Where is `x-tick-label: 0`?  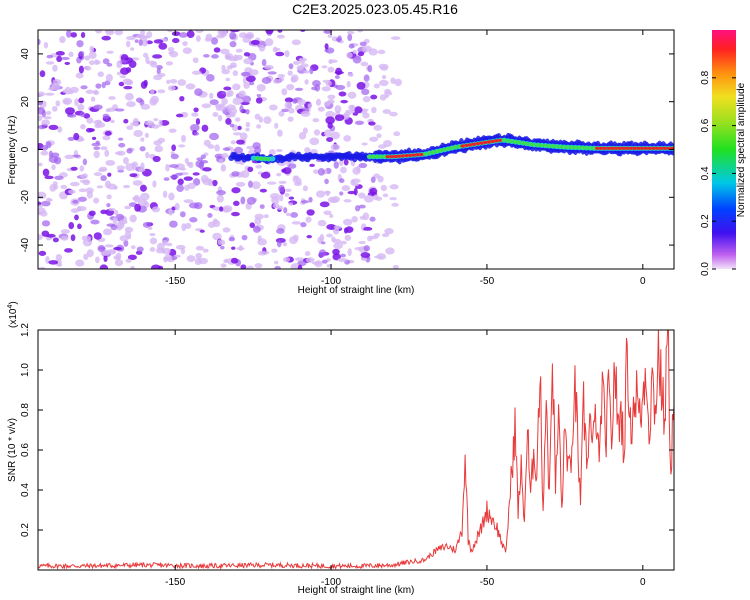 x-tick-label: 0 is located at coordinates (643, 281).